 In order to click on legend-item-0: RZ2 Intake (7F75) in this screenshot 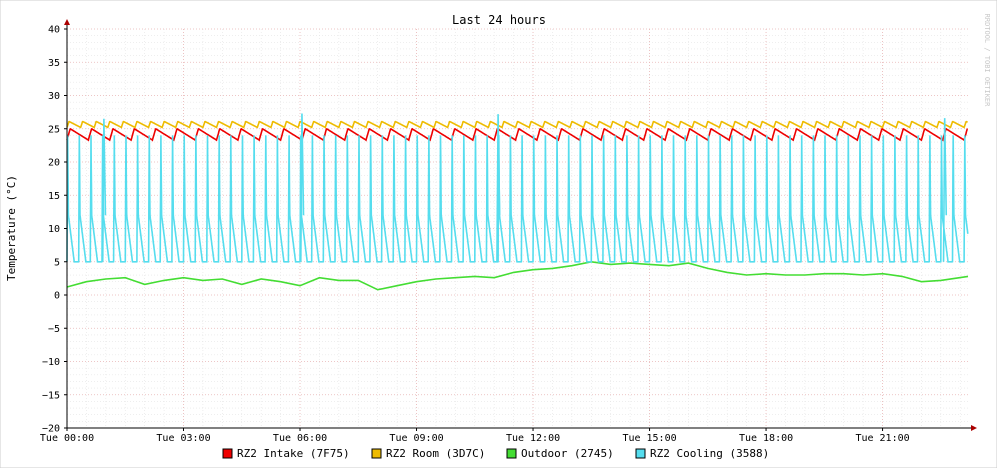, I will do `click(286, 453)`.